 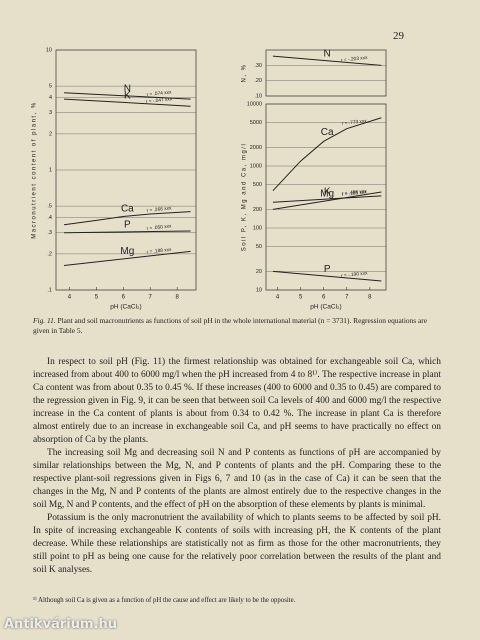 What do you see at coordinates (355, 274) in the screenshot?
I see `annotation: r = -.190 xxx` at bounding box center [355, 274].